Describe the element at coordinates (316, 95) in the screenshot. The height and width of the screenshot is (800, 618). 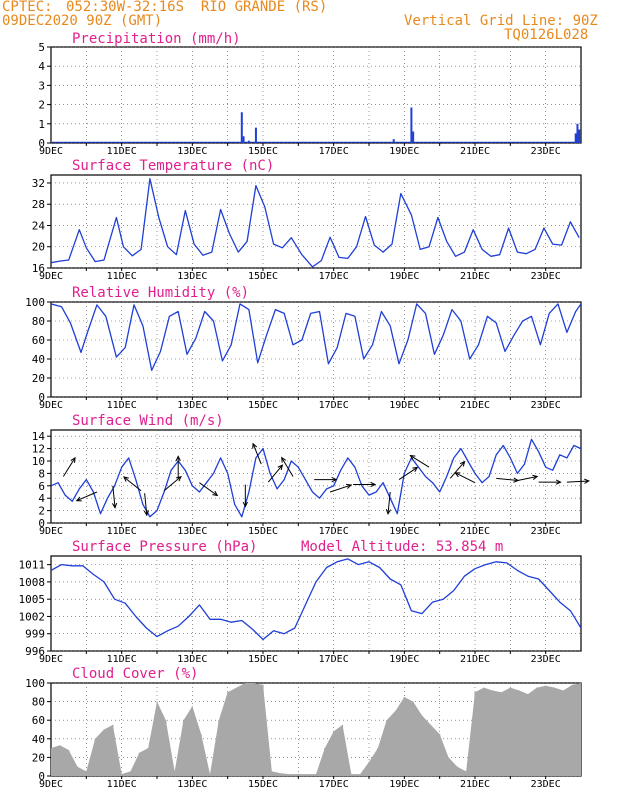
I see `precip-frame` at that location.